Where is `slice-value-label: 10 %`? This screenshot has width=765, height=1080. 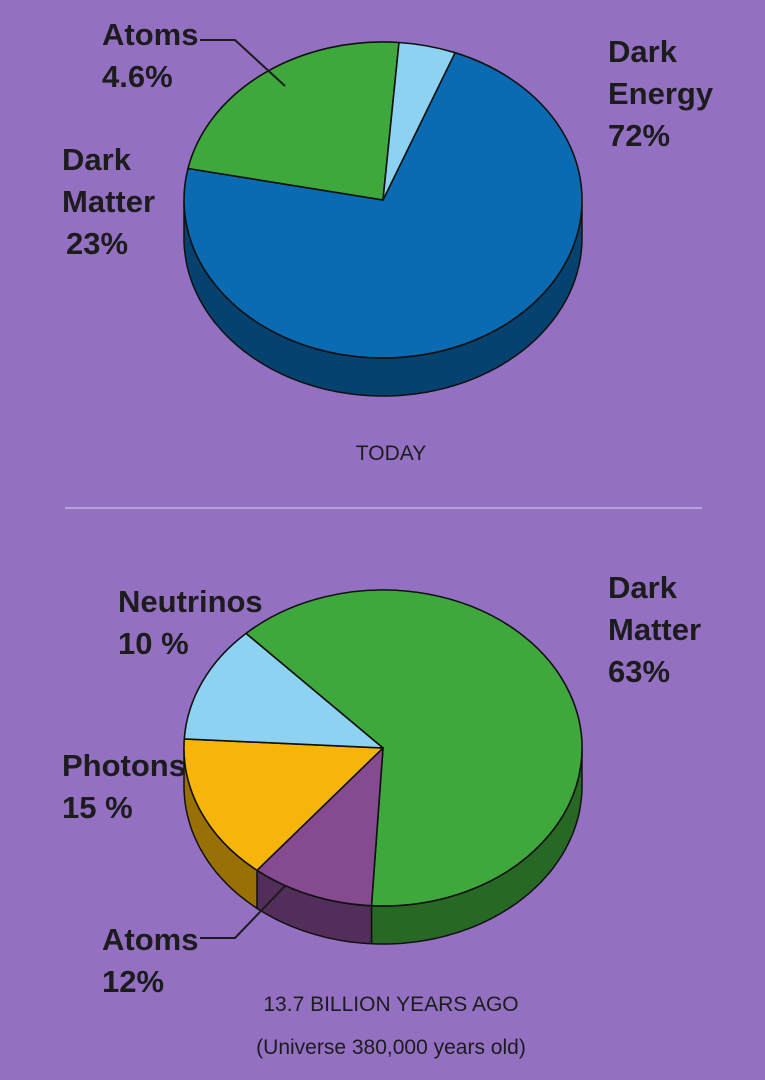 slice-value-label: 10 % is located at coordinates (153, 643).